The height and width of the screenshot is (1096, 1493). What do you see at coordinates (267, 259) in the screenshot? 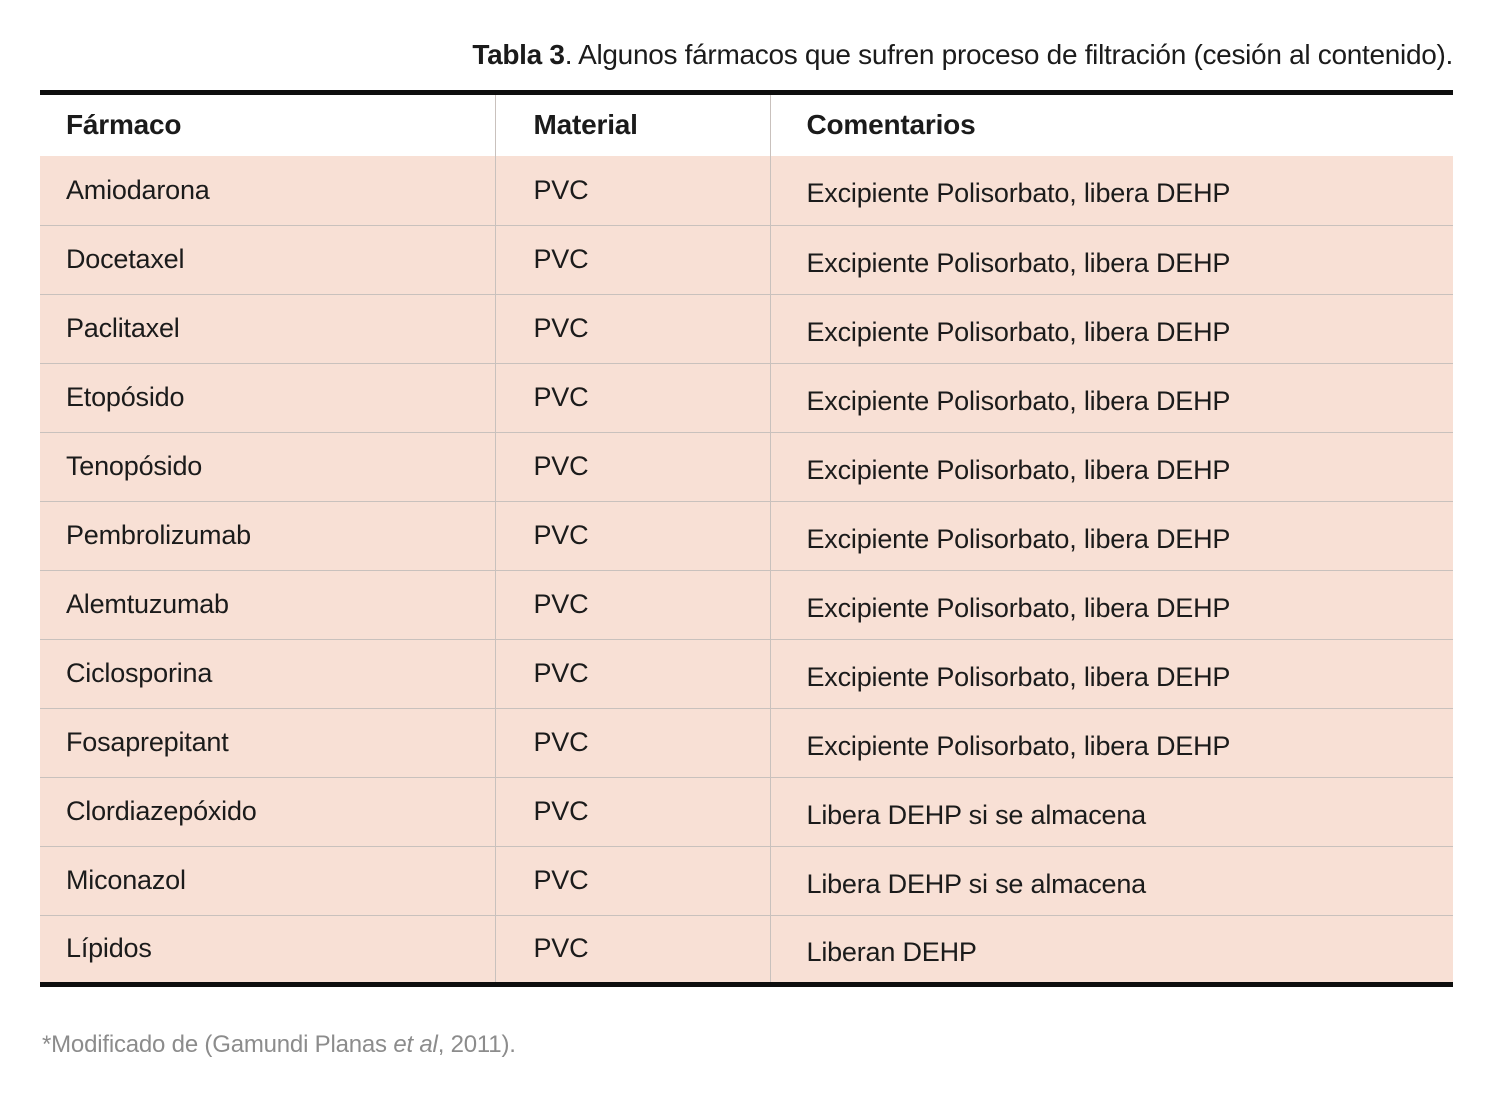
I see `cell-farmaco: Docetaxel` at bounding box center [267, 259].